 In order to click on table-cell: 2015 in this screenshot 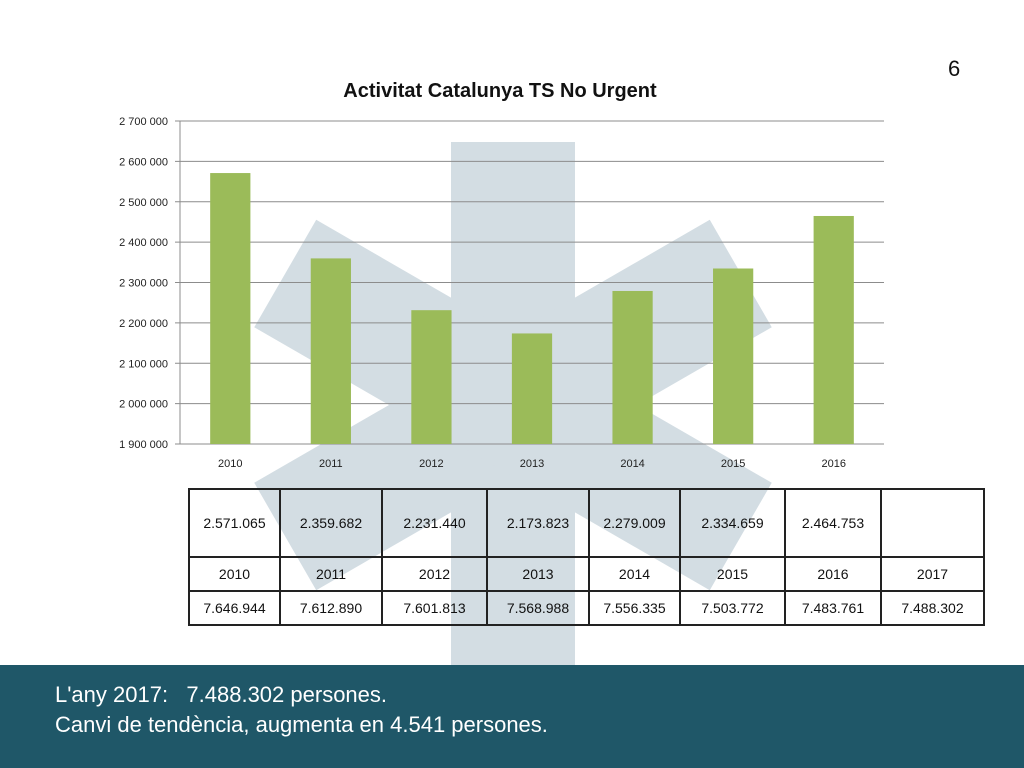, I will do `click(732, 574)`.